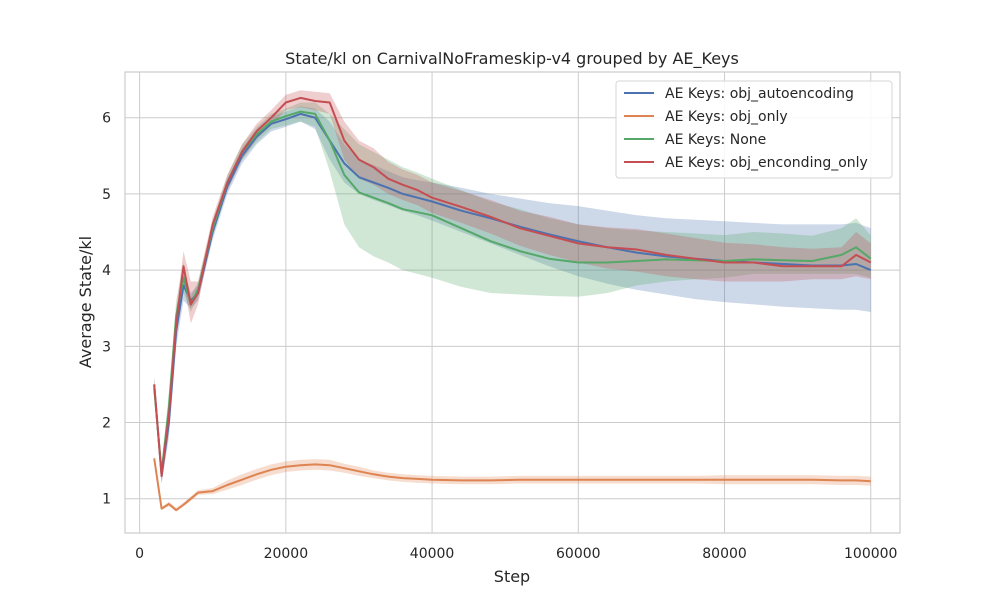  What do you see at coordinates (106, 309) in the screenshot?
I see `y-tick-labels: 1 2 3 4 5 6` at bounding box center [106, 309].